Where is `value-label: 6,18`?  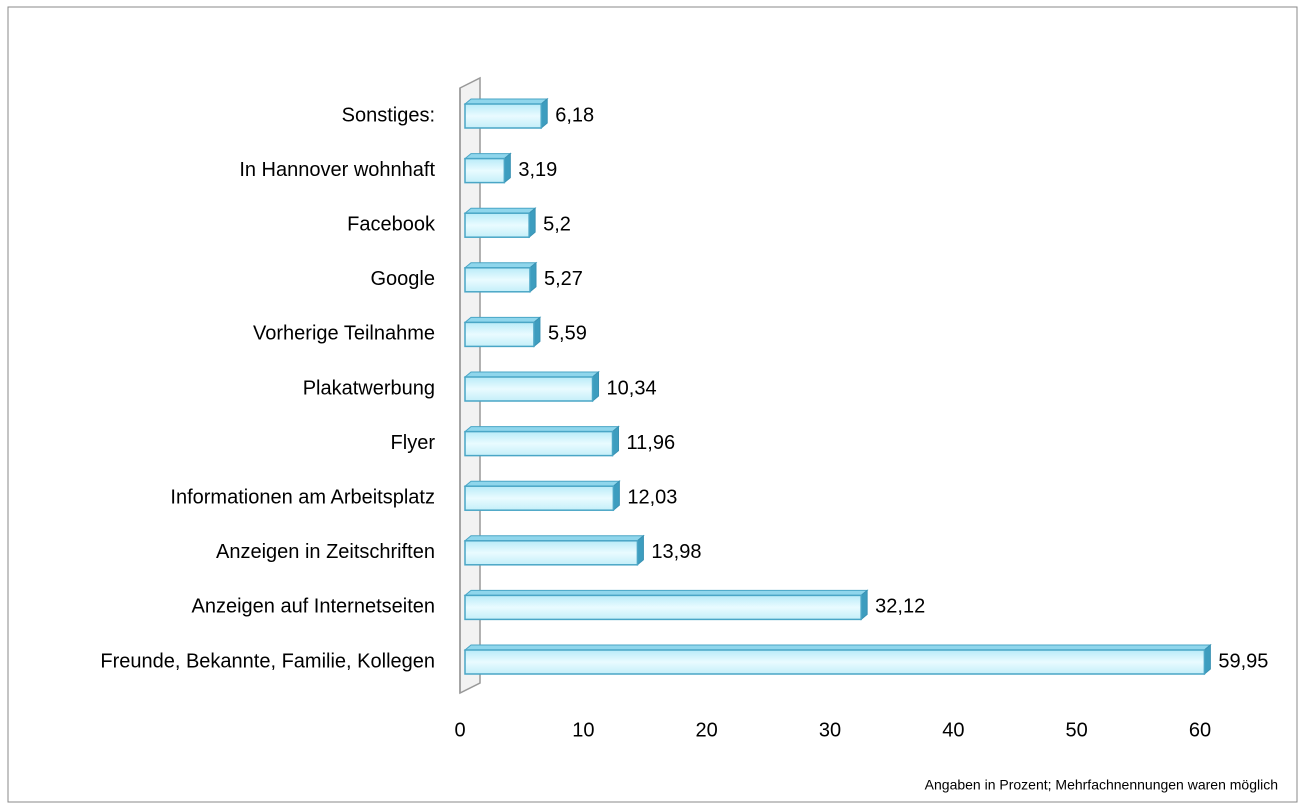 value-label: 6,18 is located at coordinates (574, 115).